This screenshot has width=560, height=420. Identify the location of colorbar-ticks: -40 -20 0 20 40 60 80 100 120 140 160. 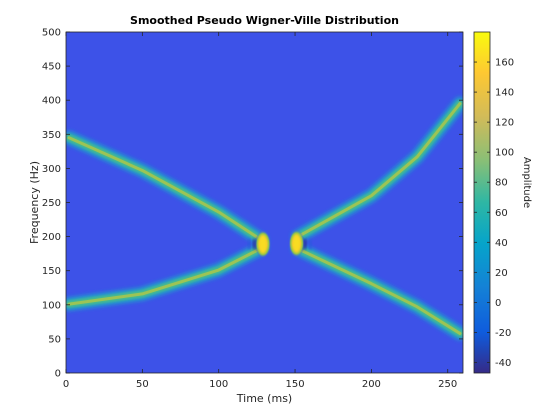
(494, 213).